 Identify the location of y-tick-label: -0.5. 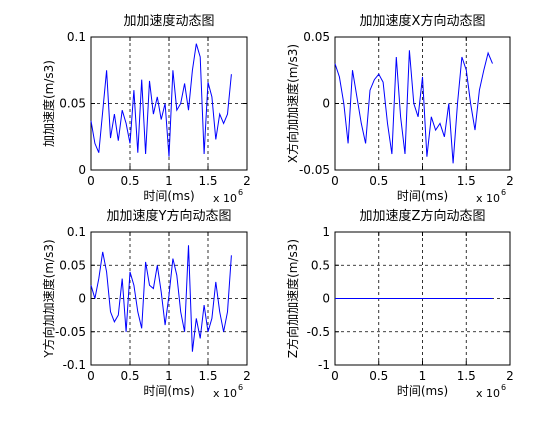
(318, 332).